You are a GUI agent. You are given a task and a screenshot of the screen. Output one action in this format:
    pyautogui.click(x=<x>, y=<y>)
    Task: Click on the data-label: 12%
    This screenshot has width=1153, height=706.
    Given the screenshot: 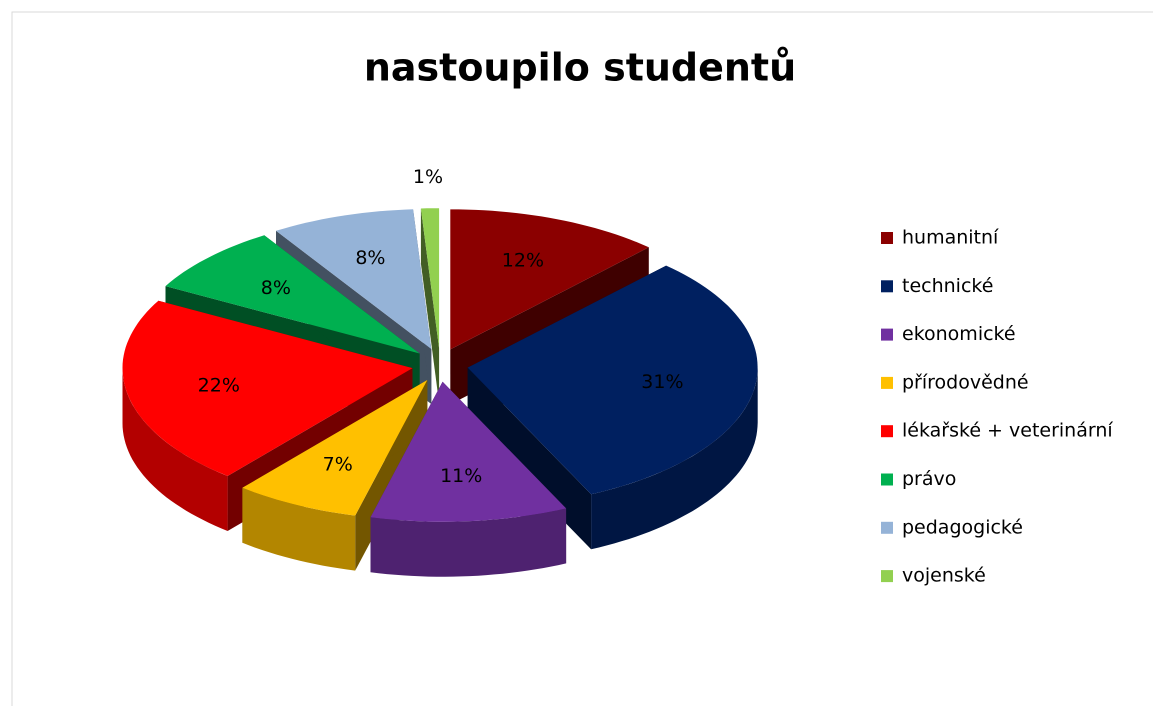 What is the action you would take?
    pyautogui.click(x=523, y=260)
    